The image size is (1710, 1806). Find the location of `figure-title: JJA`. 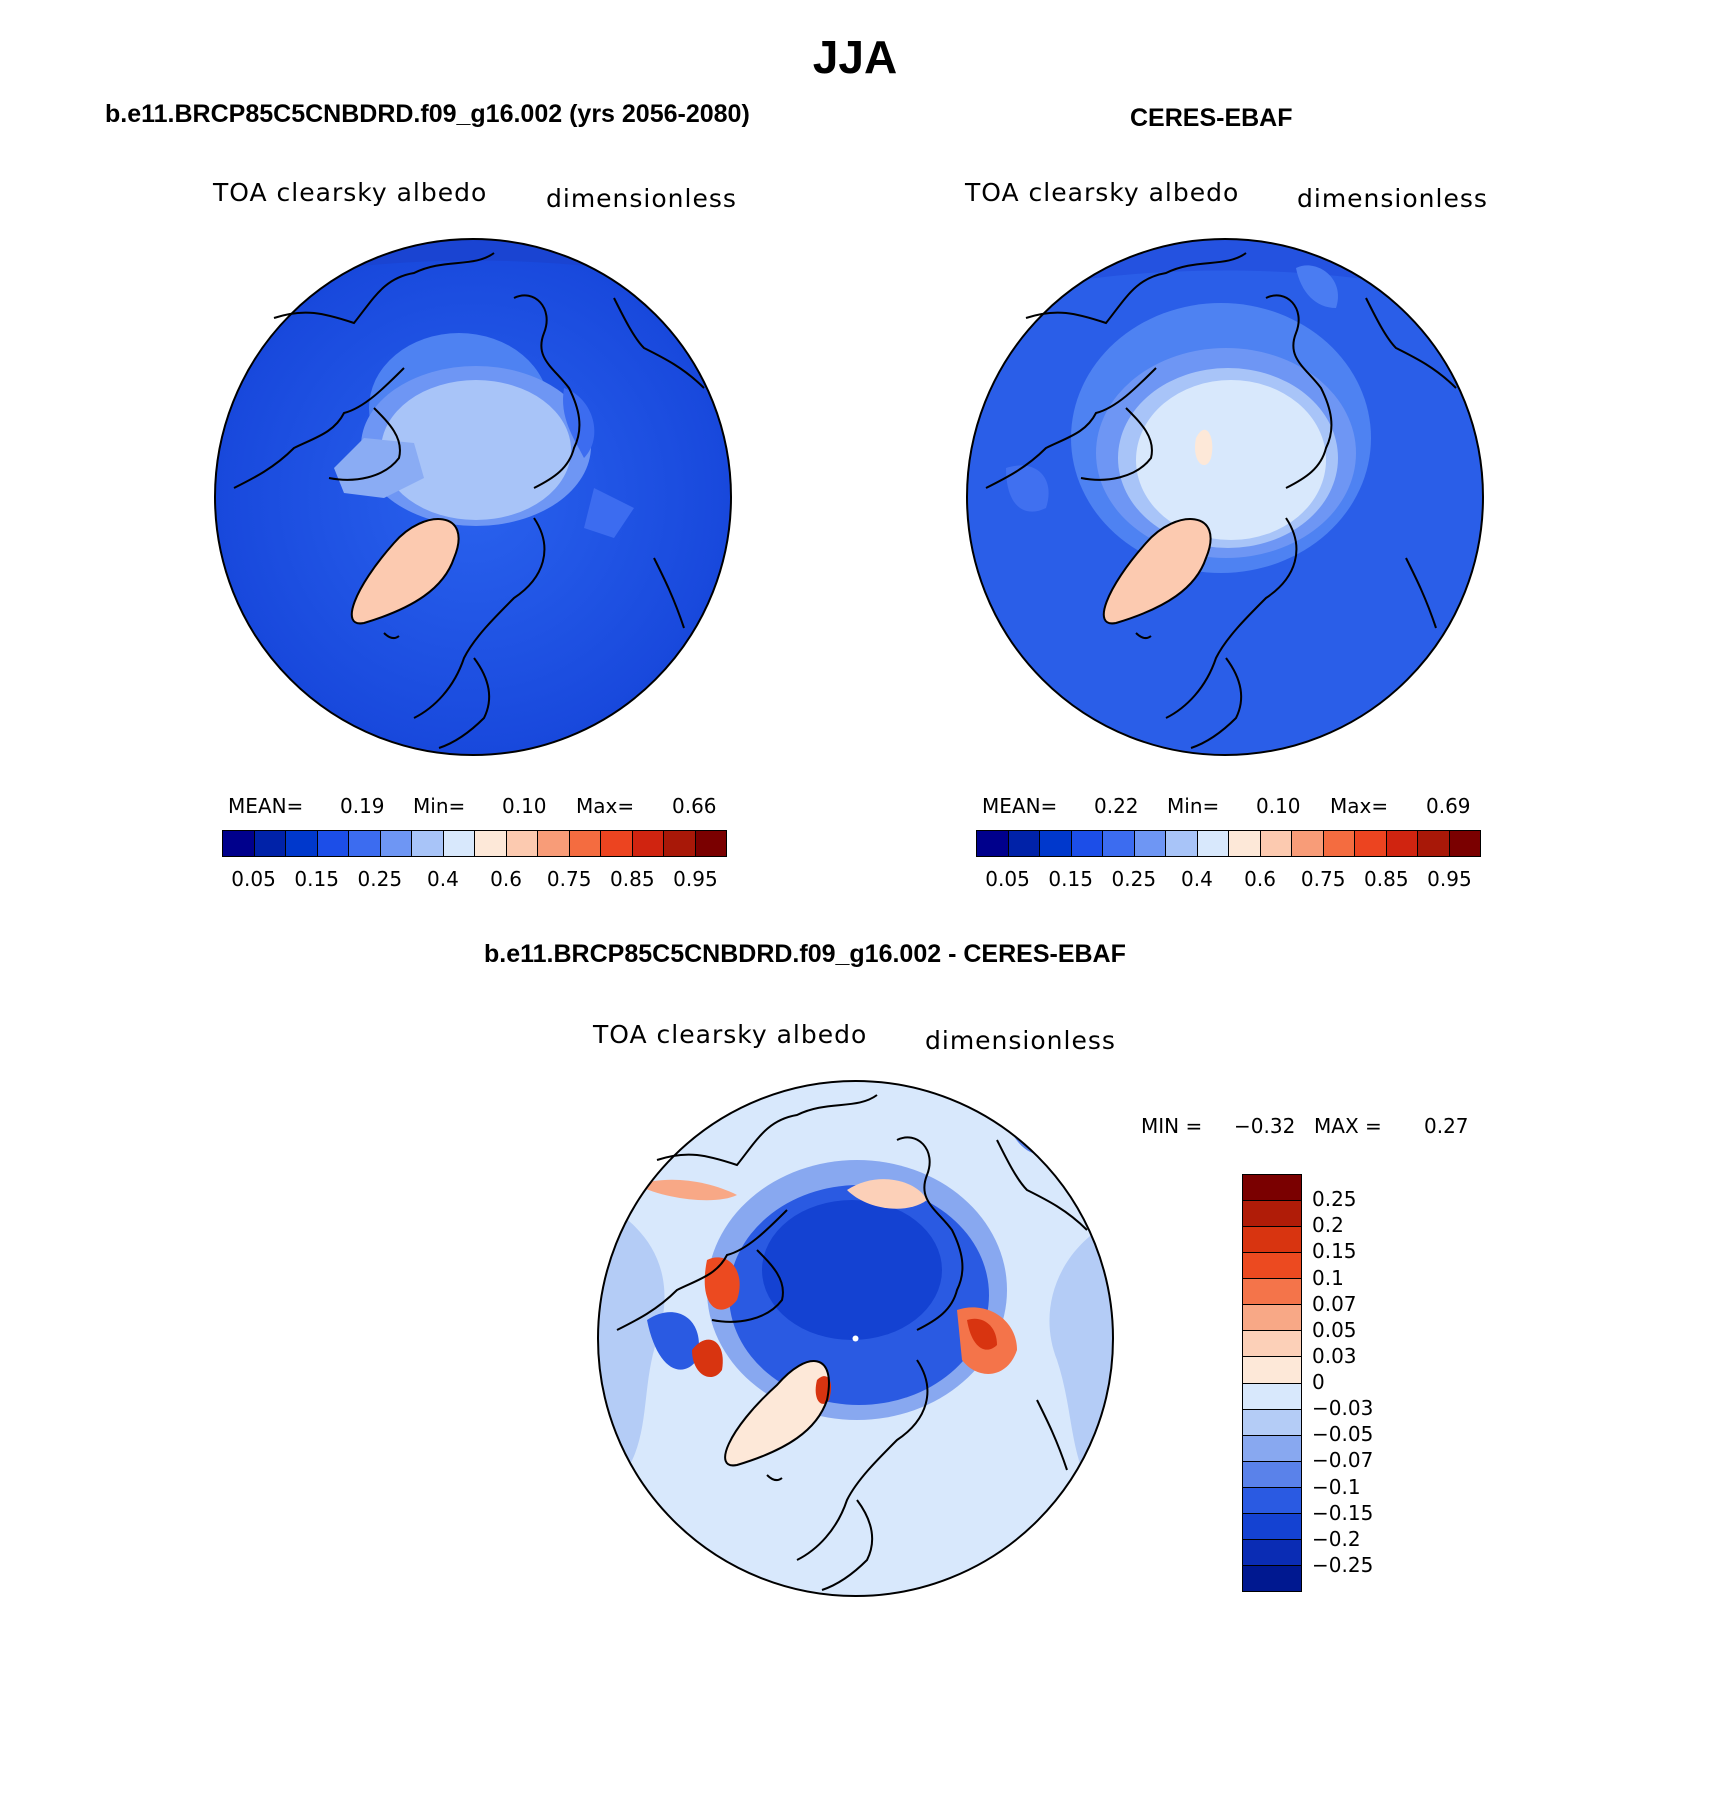

figure-title: JJA is located at coordinates (855, 57).